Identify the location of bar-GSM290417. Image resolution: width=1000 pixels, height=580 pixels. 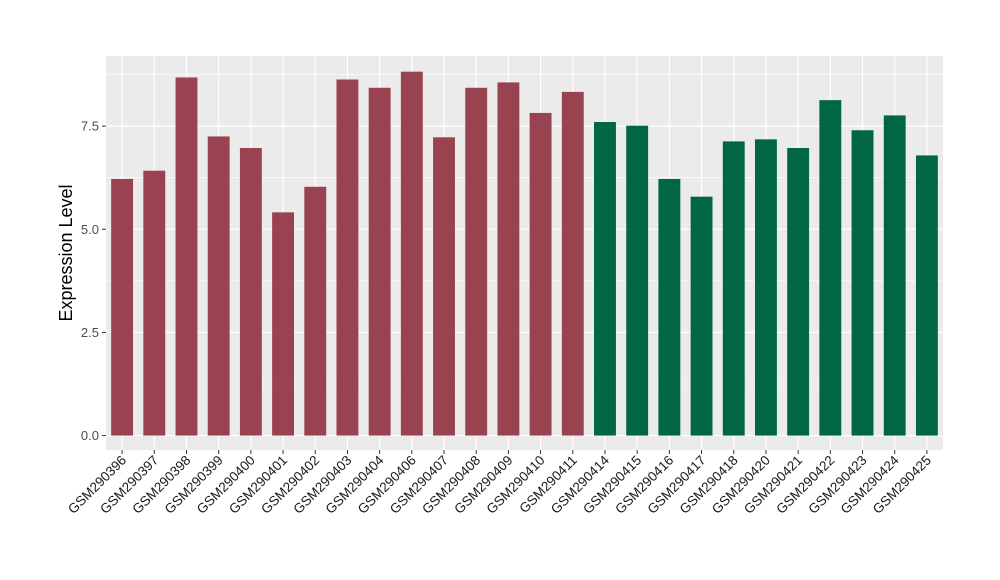
(701, 316).